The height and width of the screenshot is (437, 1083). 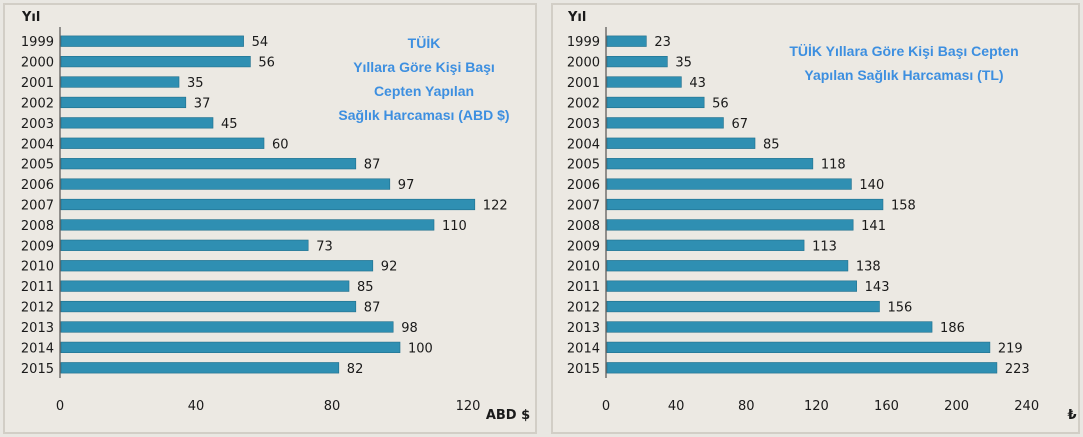 What do you see at coordinates (324, 246) in the screenshot?
I see `value-label-2009: 73` at bounding box center [324, 246].